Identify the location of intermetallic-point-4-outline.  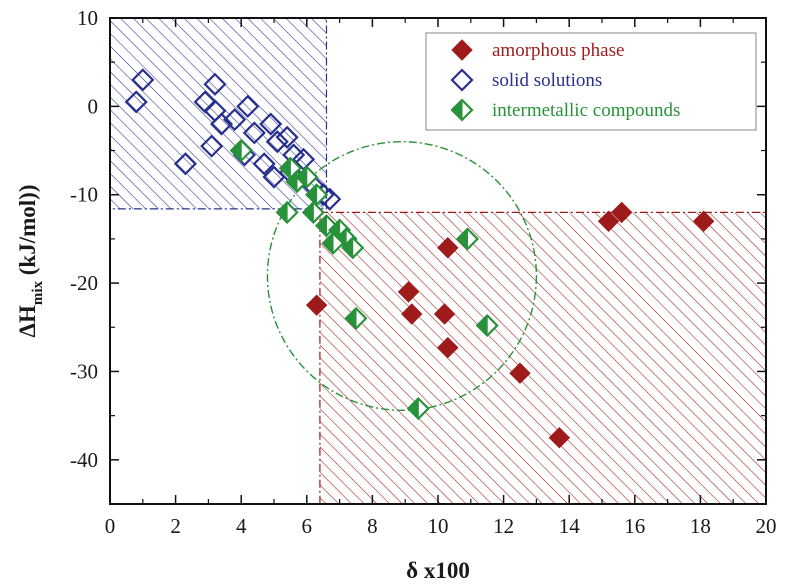
(307, 177).